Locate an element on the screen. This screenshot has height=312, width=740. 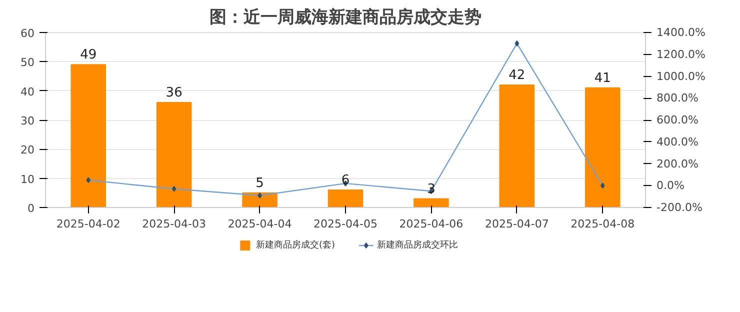
data-label: 49 is located at coordinates (88, 55).